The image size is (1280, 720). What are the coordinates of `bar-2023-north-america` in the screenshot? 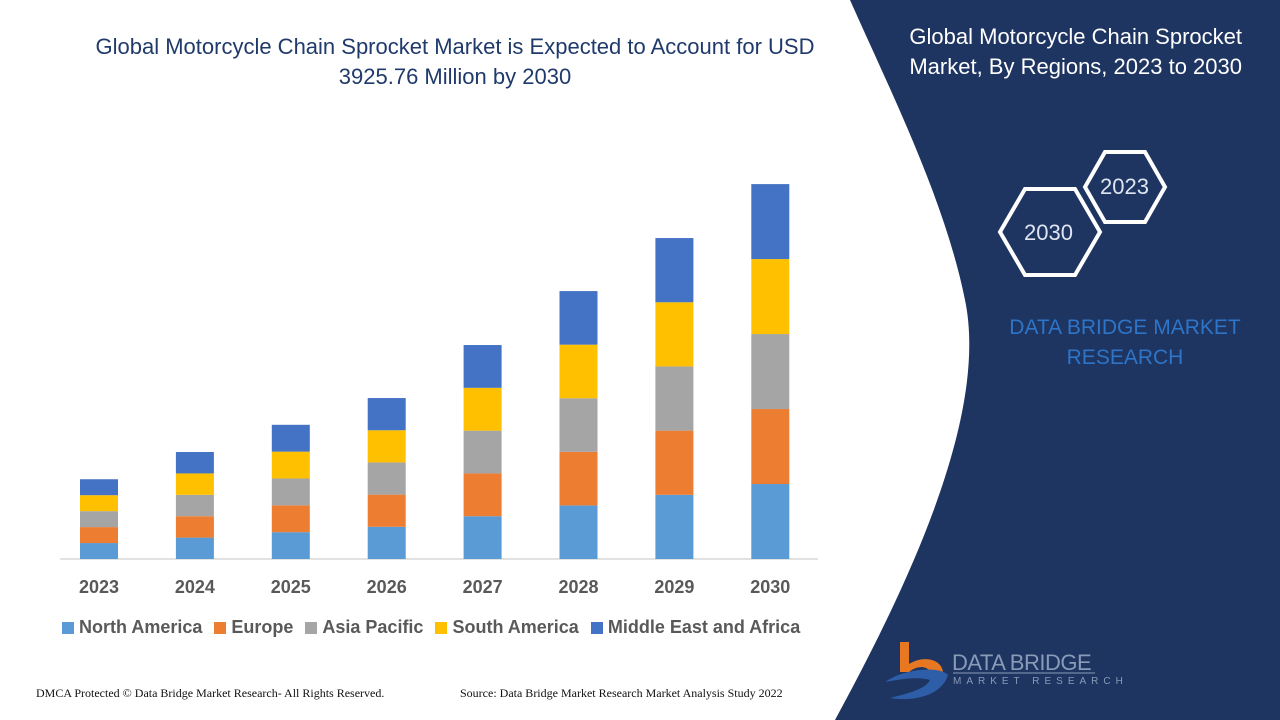 It's located at (99, 551).